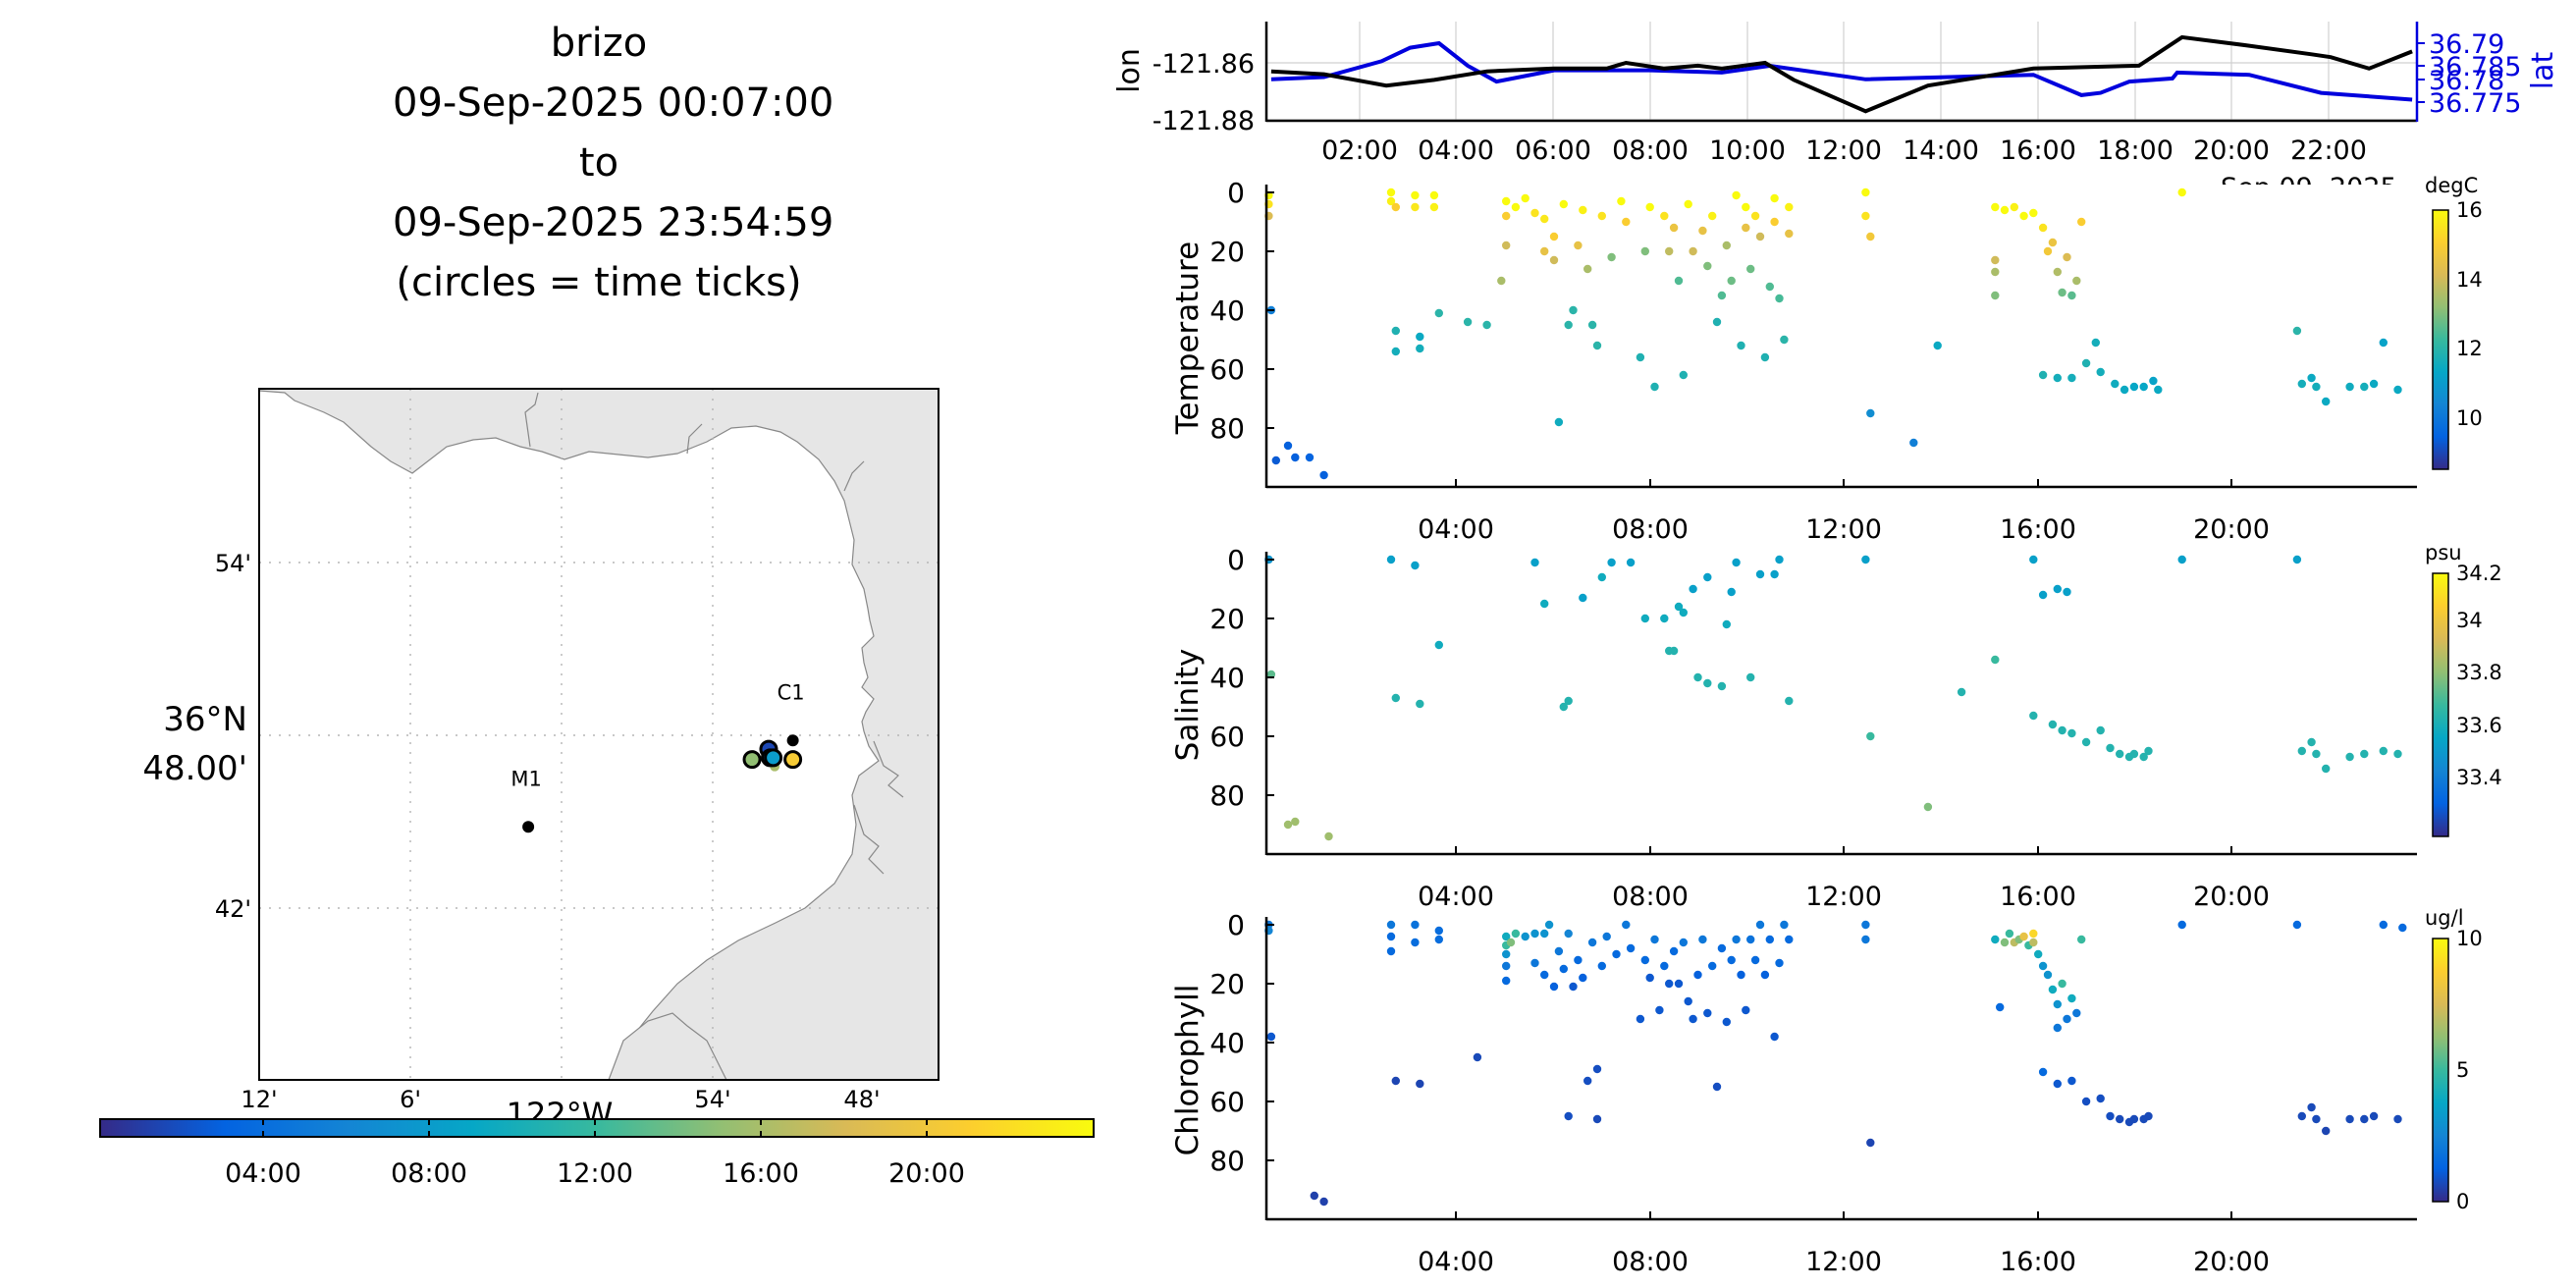  Describe the element at coordinates (410, 1099) in the screenshot. I see `map-lon-tick-6: 6'` at that location.